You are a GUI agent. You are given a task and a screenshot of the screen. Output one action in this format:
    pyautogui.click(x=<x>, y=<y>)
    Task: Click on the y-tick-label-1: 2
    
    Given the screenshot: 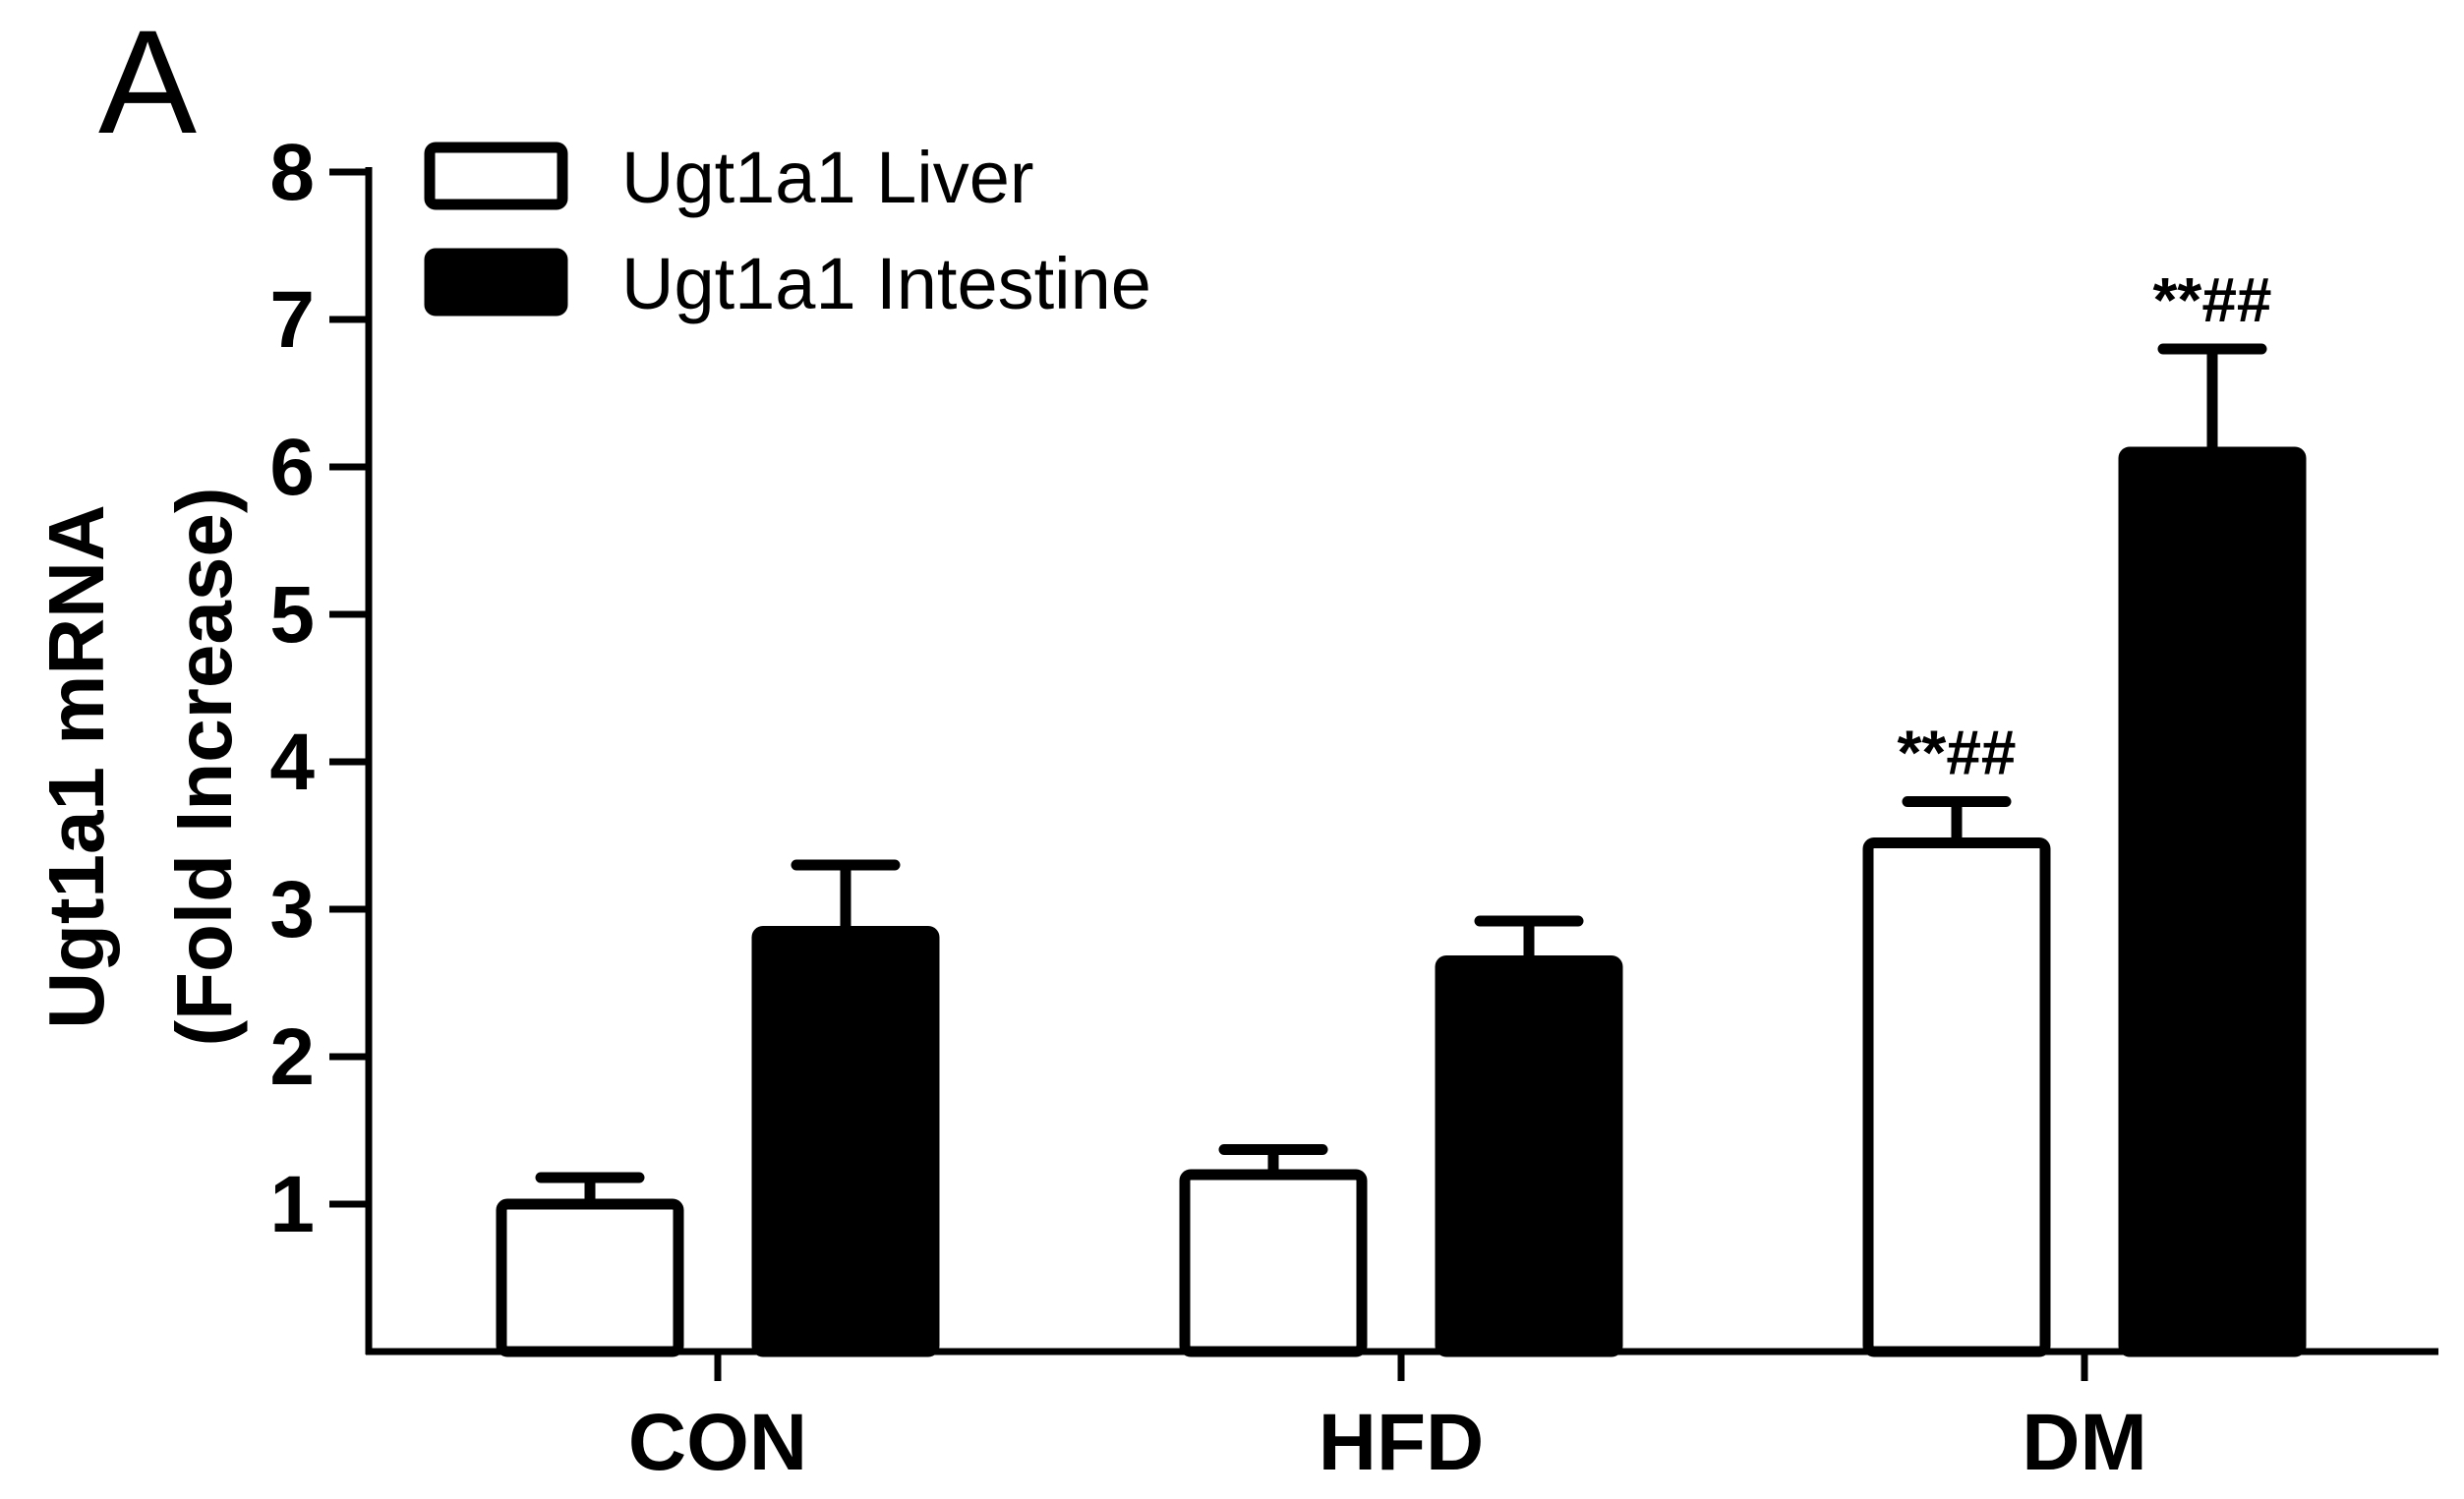 What is the action you would take?
    pyautogui.click(x=292, y=1057)
    